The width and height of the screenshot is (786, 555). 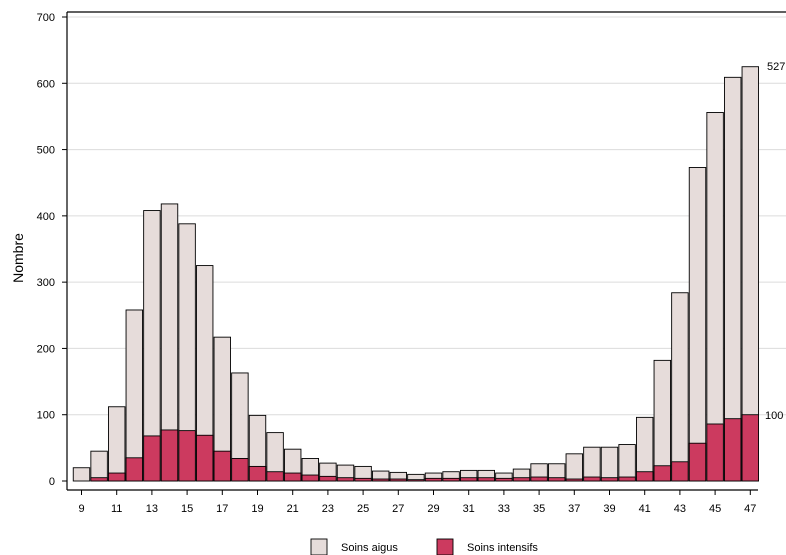 What do you see at coordinates (46, 349) in the screenshot?
I see `y-tick-label: 200` at bounding box center [46, 349].